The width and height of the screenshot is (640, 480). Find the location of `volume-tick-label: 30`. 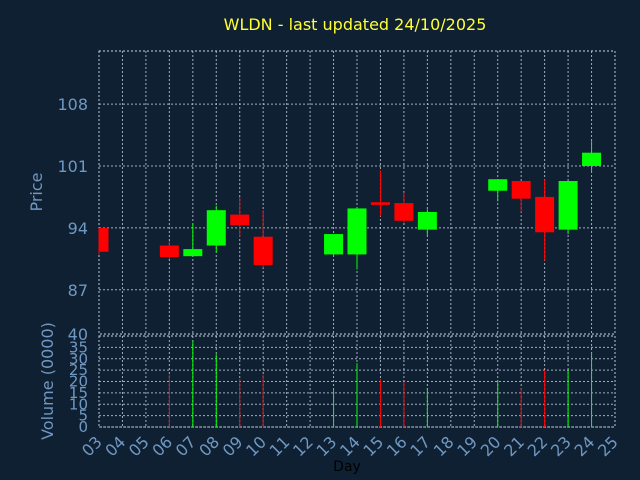

volume-tick-label: 30 is located at coordinates (78, 359).